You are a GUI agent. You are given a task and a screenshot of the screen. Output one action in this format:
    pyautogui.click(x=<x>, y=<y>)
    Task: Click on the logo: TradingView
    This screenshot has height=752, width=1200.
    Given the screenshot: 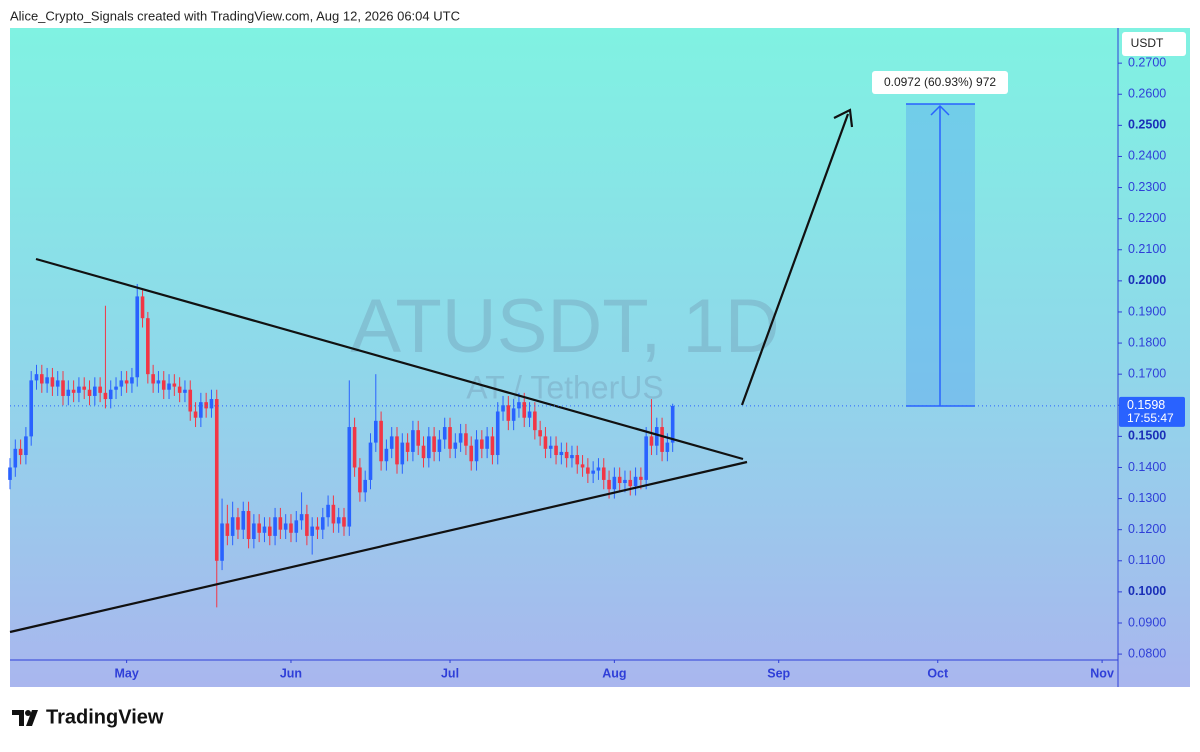 What is the action you would take?
    pyautogui.click(x=88, y=717)
    